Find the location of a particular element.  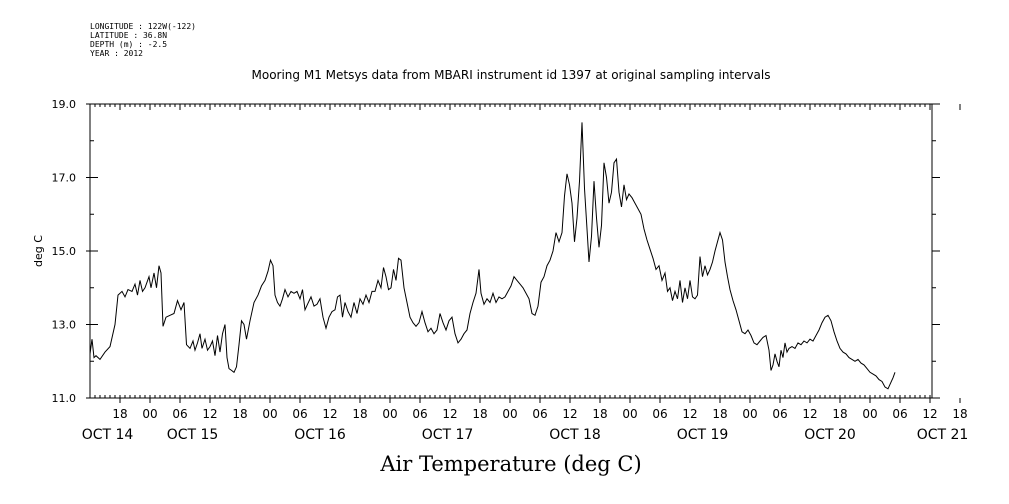

longitude-text: LONGITUDE : 122W(-122) is located at coordinates (143, 26).